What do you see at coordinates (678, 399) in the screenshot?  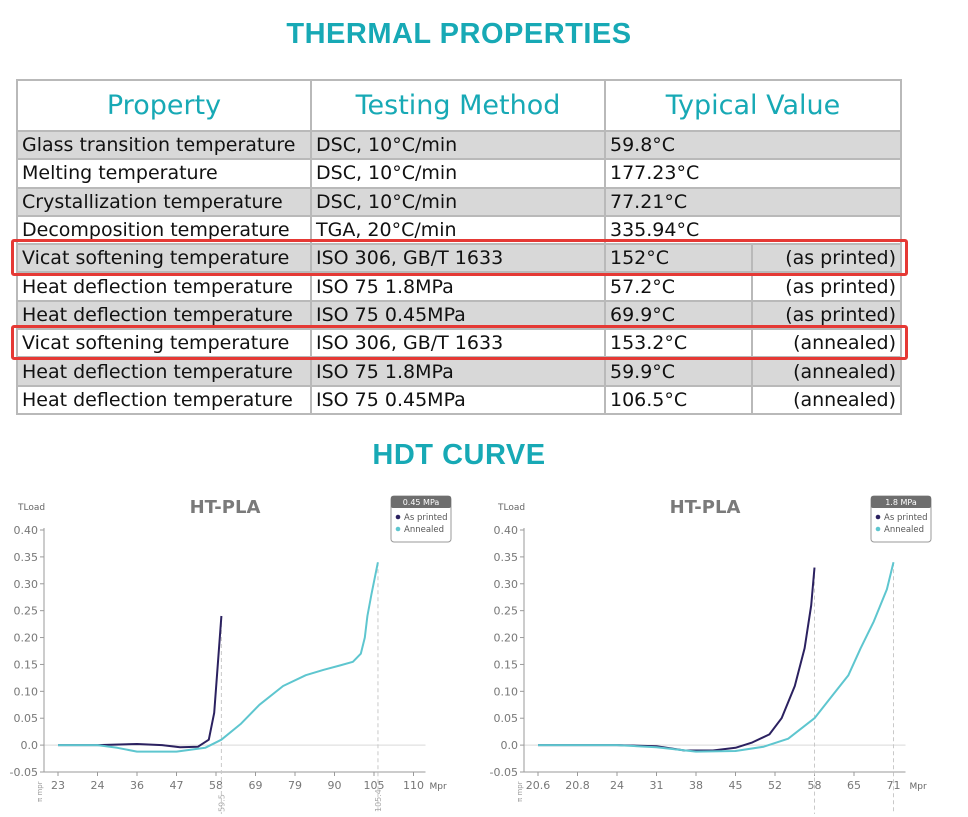 I see `cell-typical-value: 106.5°C` at bounding box center [678, 399].